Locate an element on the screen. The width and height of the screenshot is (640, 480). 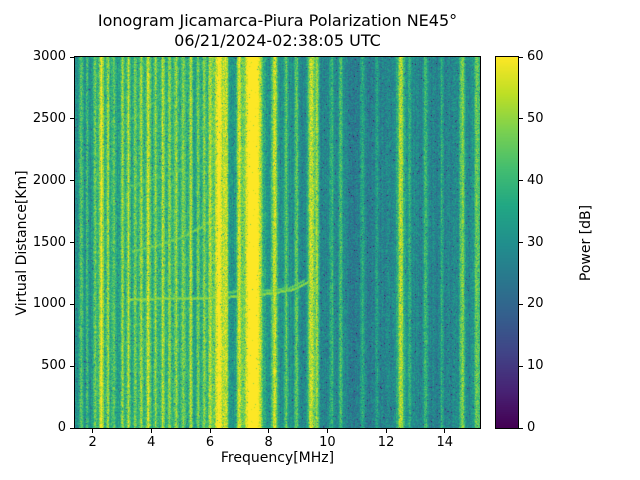
x-tick-label: 10 is located at coordinates (327, 442).